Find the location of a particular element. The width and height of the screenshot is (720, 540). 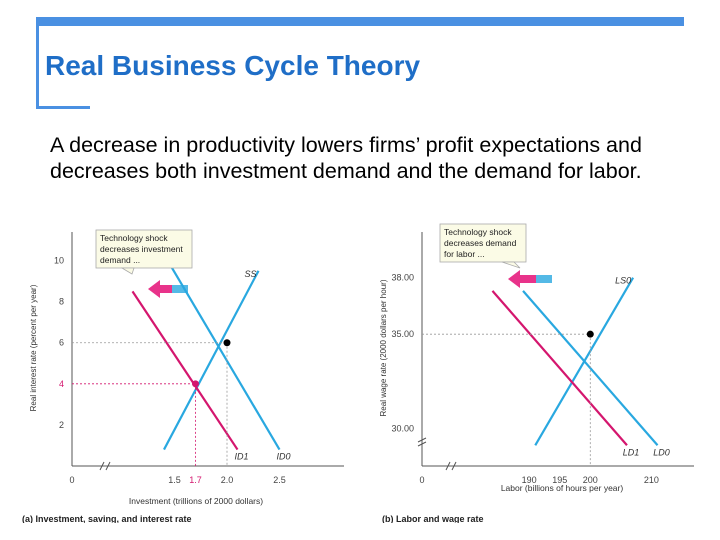

callout-text: decreases investment is located at coordinates (141, 249).